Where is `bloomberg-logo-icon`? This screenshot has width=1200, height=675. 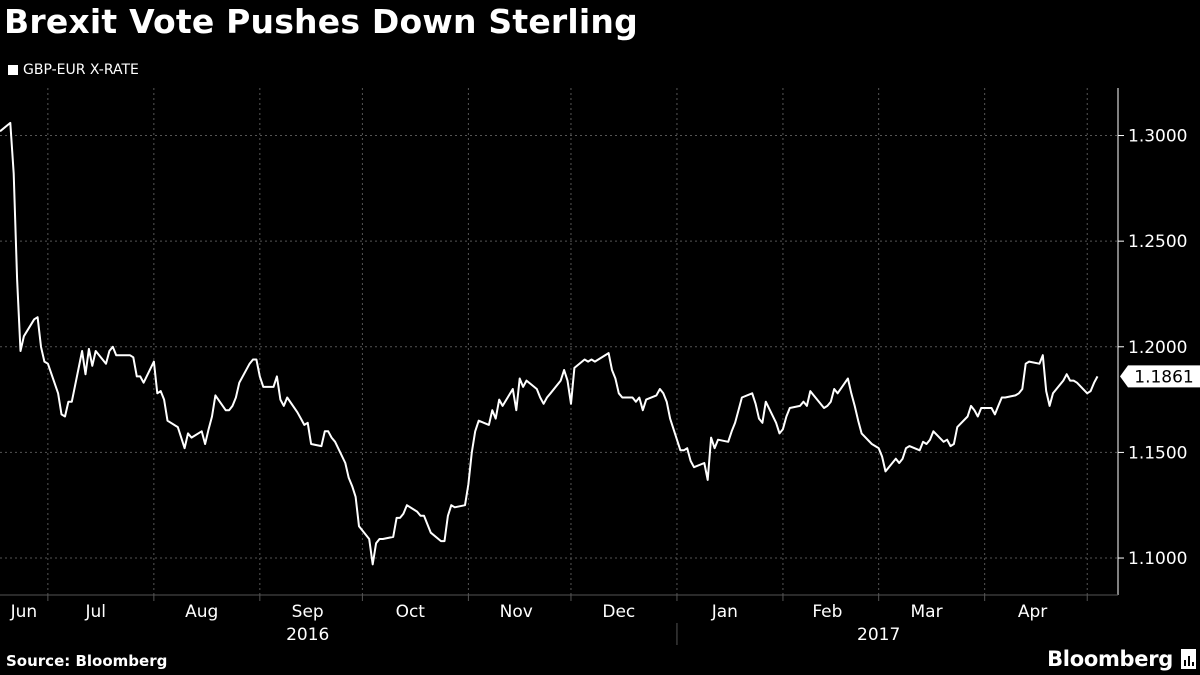 bloomberg-logo-icon is located at coordinates (1188, 659).